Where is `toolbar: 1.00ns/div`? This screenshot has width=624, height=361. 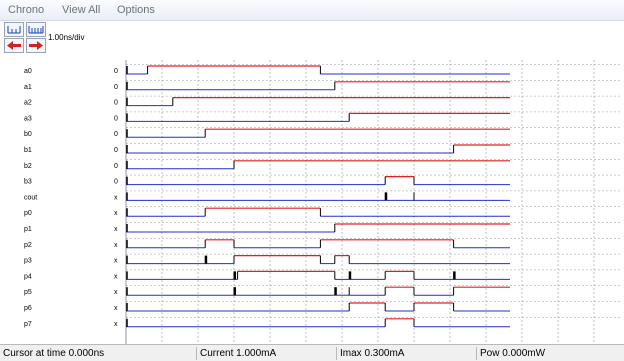 toolbar: 1.00ns/div is located at coordinates (312, 38).